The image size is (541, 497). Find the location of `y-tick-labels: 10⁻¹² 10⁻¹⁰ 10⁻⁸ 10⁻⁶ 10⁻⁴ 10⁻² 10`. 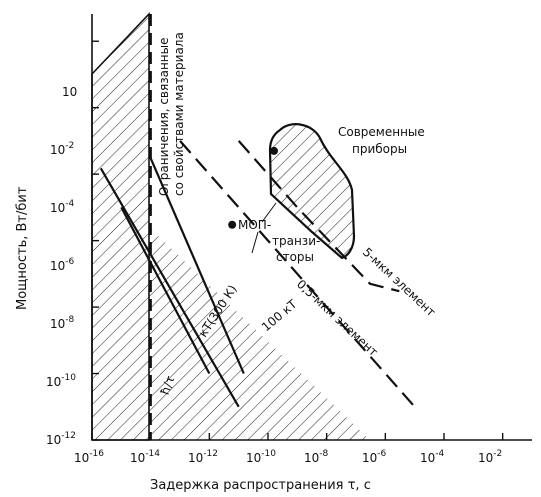

y-tick-labels: 10⁻¹² 10⁻¹⁰ 10⁻⁸ 10⁻⁶ 10⁻⁴ 10⁻² 10 is located at coordinates (61, 266).